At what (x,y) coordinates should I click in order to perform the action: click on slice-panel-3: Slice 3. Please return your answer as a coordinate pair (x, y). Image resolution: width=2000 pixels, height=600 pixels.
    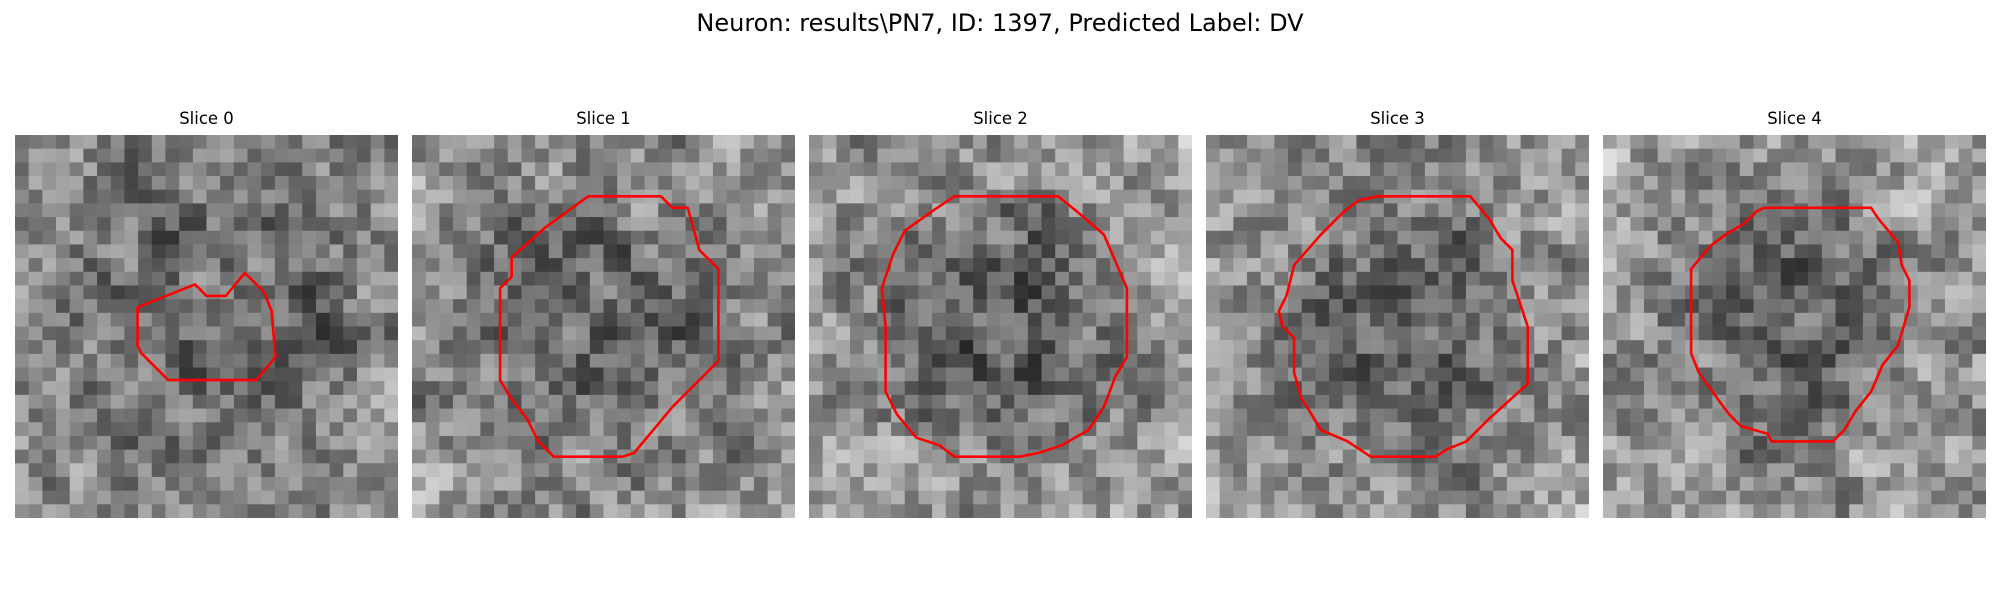
    Looking at the image, I should click on (1397, 313).